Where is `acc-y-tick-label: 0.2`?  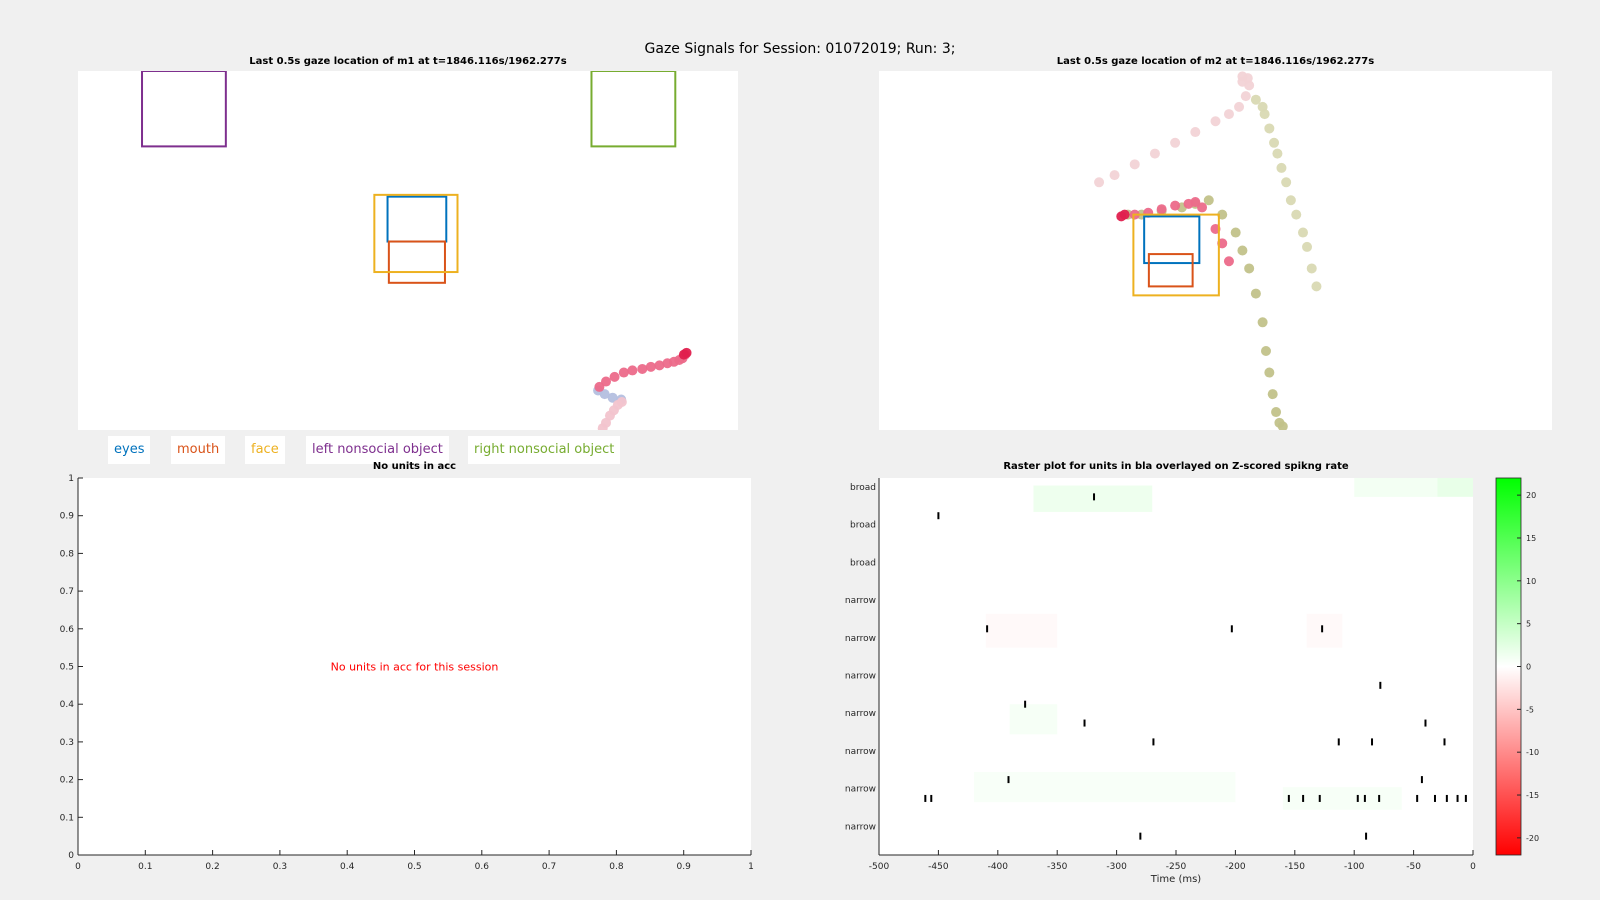 acc-y-tick-label: 0.2 is located at coordinates (67, 781).